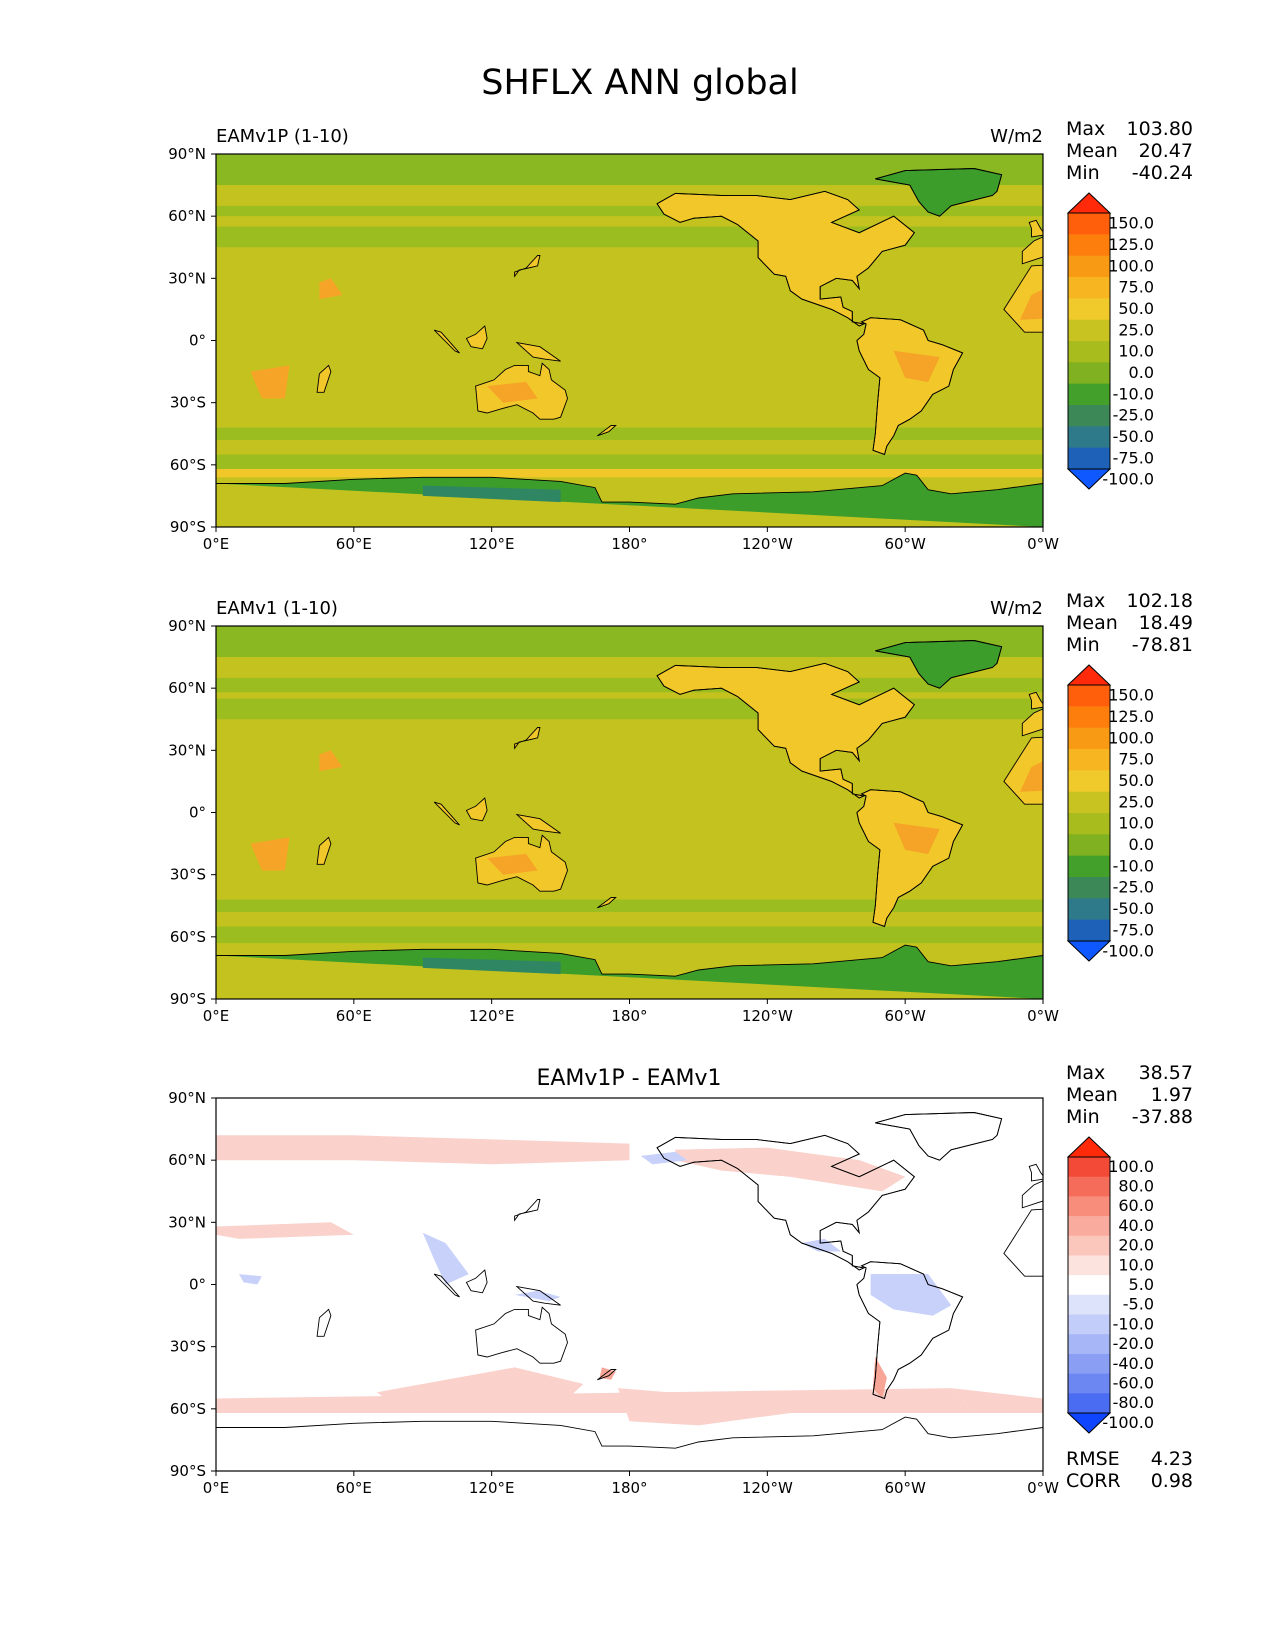  I want to click on stat-min-value: -78.81, so click(1162, 645).